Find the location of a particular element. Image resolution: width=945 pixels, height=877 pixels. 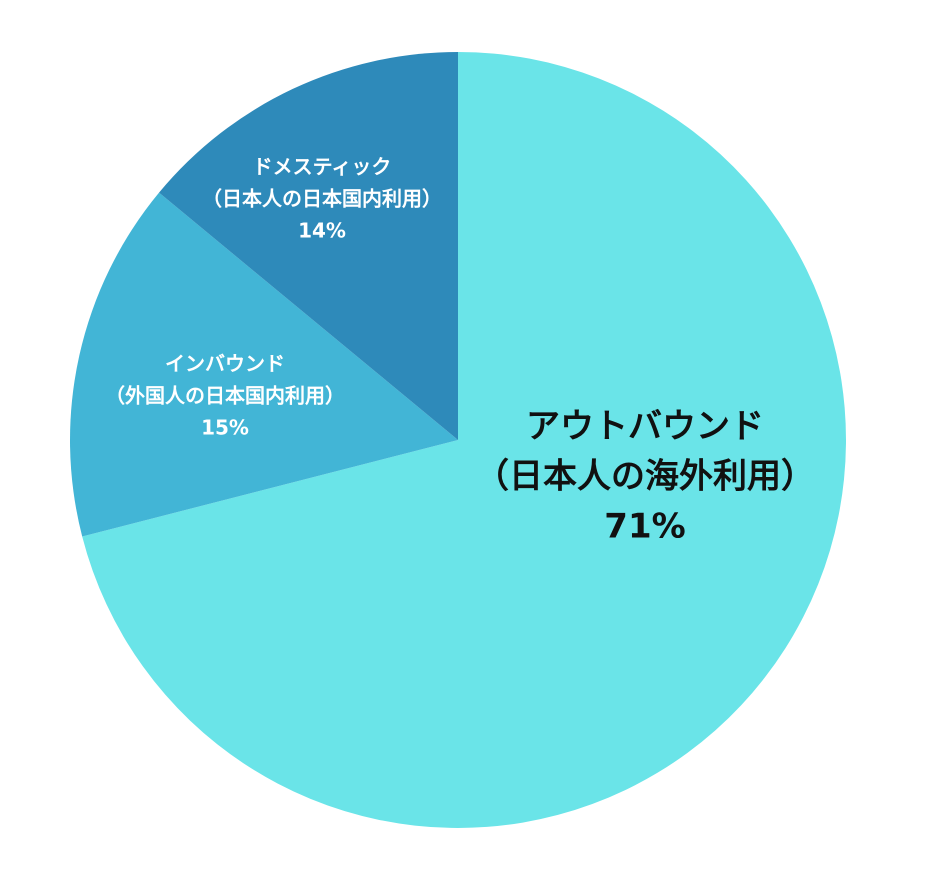

slice-label: インバウンド is located at coordinates (225, 364).